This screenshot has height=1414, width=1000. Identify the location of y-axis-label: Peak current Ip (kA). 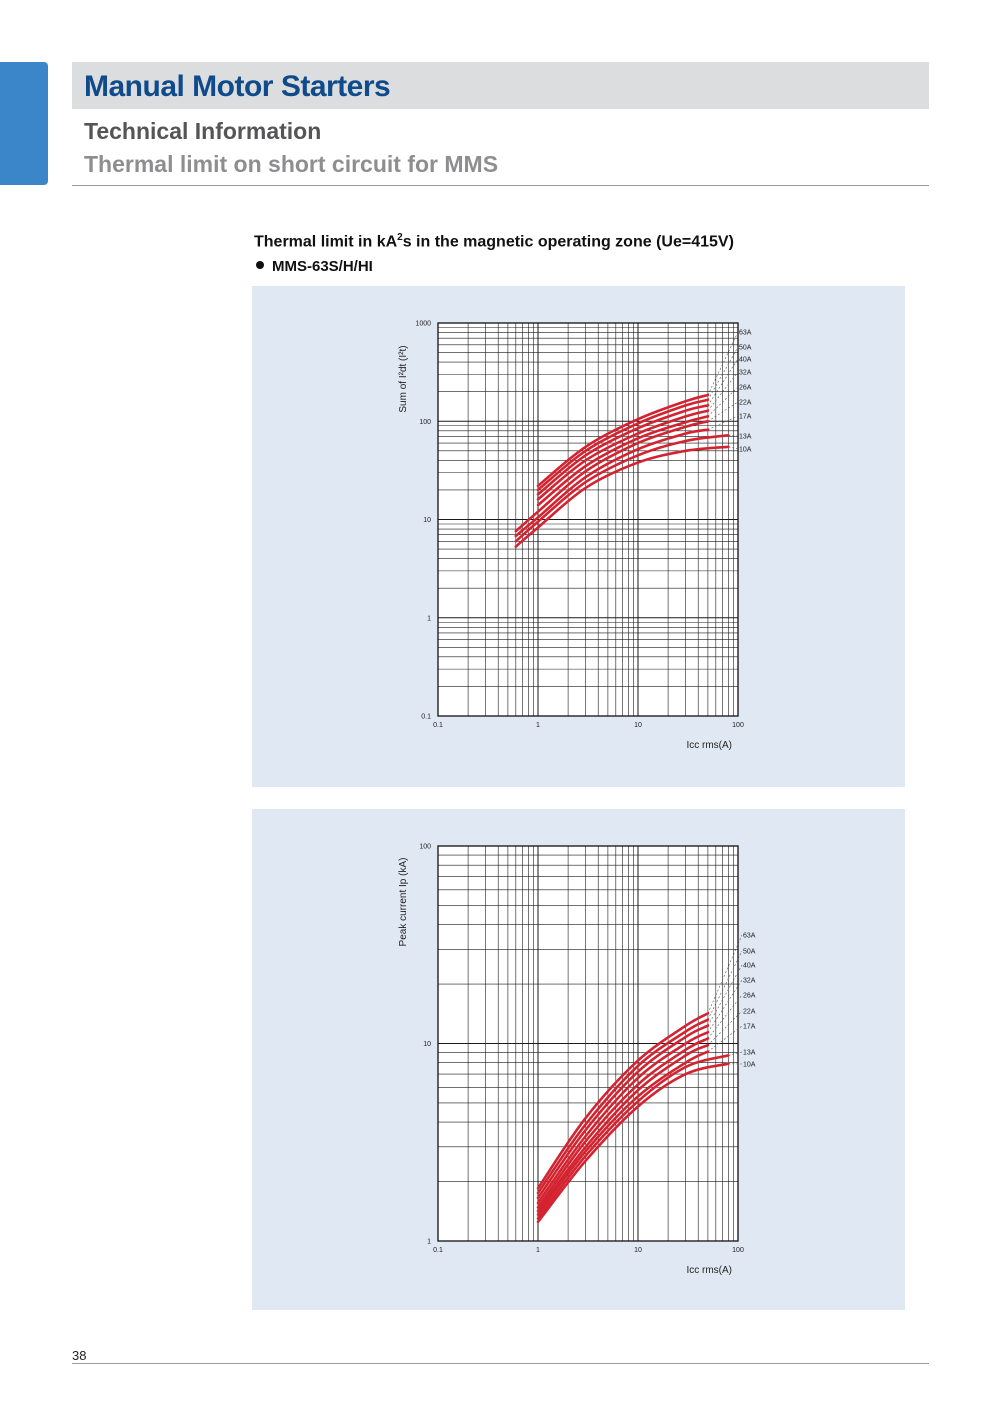
(403, 902).